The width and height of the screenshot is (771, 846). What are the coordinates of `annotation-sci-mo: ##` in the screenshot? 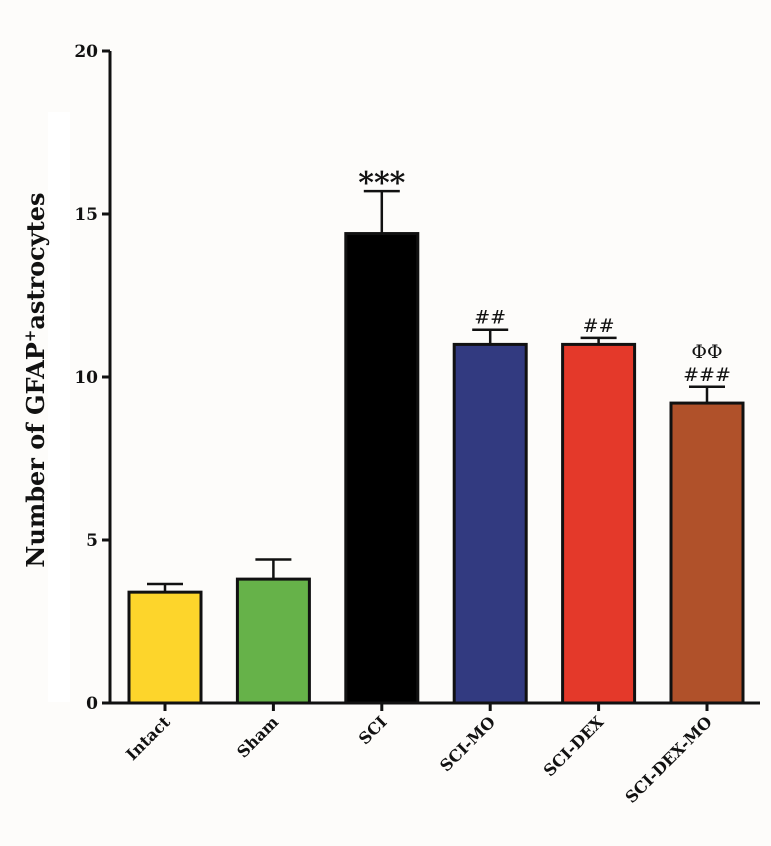 It's located at (490, 318).